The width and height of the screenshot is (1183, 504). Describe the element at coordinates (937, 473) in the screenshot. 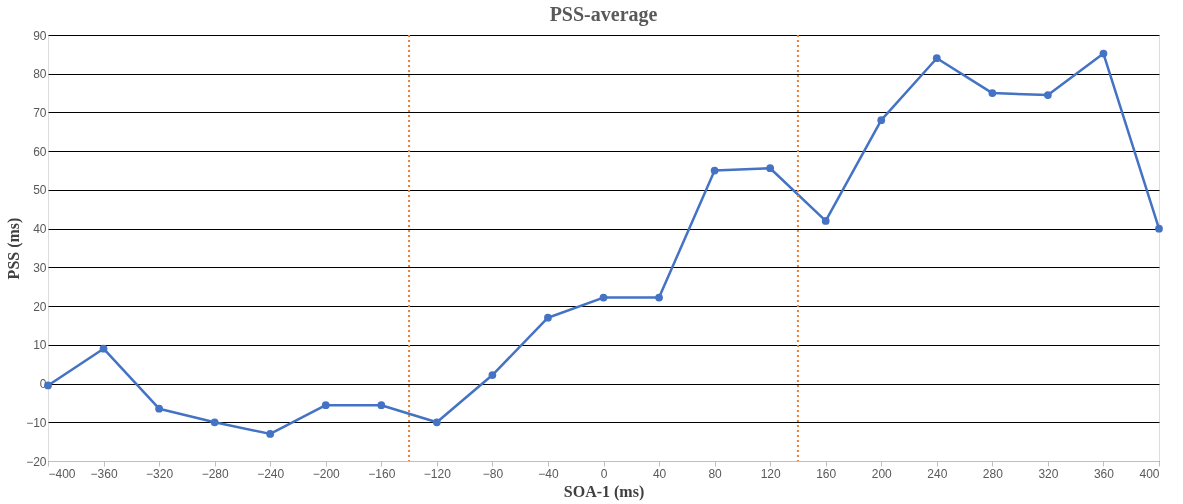

I see `x-tick-label: 240` at that location.